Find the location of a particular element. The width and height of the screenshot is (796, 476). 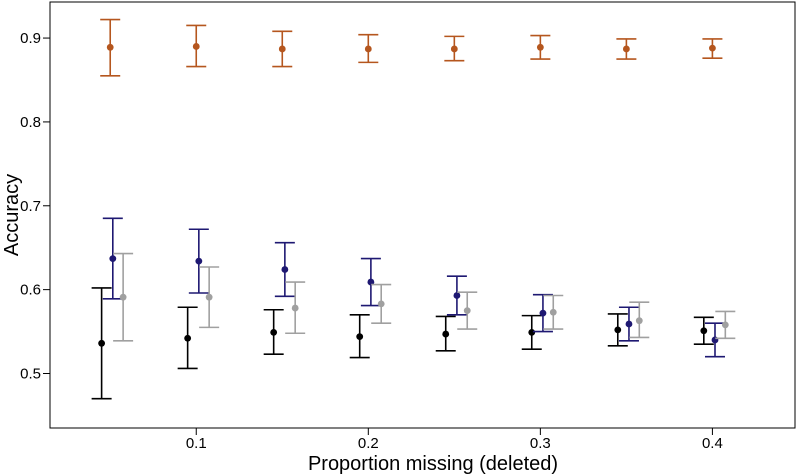

y-tick-label: 0.7 is located at coordinates (30, 206).